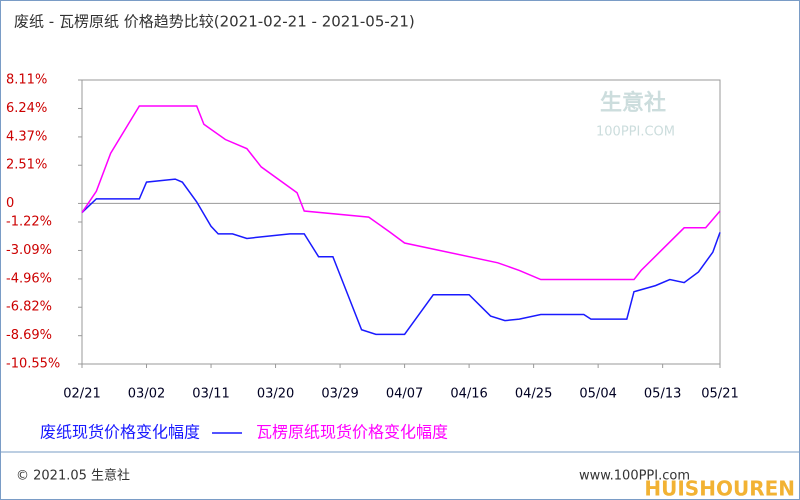  What do you see at coordinates (634, 476) in the screenshot?
I see `footer-site: www.100PPI.com` at bounding box center [634, 476].